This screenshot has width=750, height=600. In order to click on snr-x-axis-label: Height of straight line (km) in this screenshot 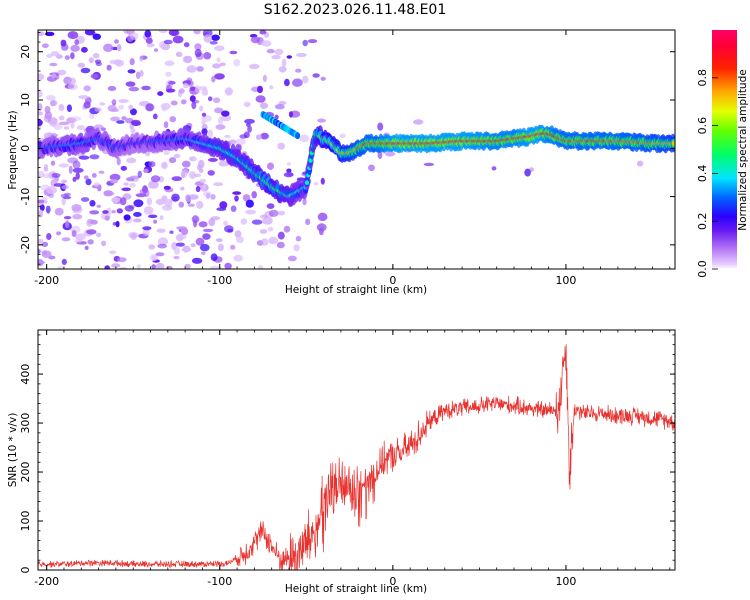, I will do `click(356, 589)`.